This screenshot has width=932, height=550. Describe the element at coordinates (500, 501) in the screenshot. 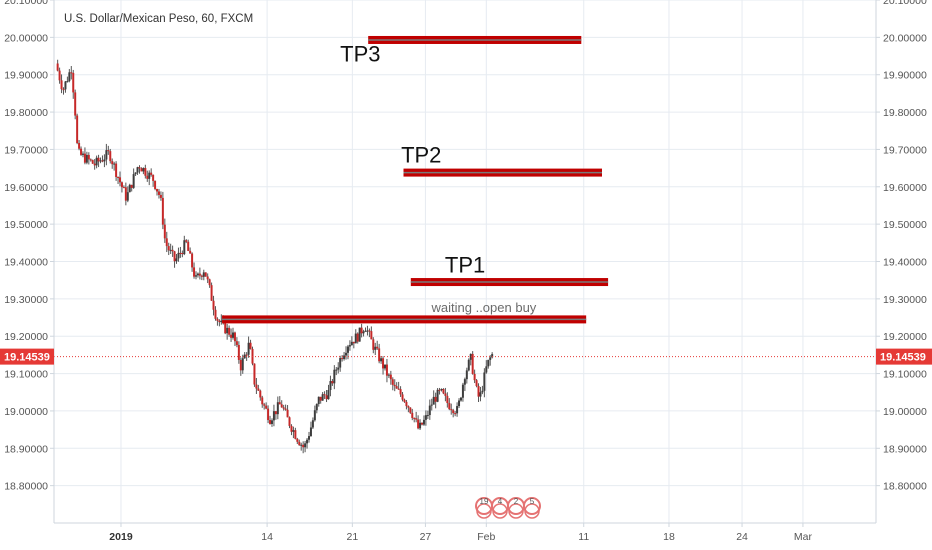

I see `event-label: 4` at that location.